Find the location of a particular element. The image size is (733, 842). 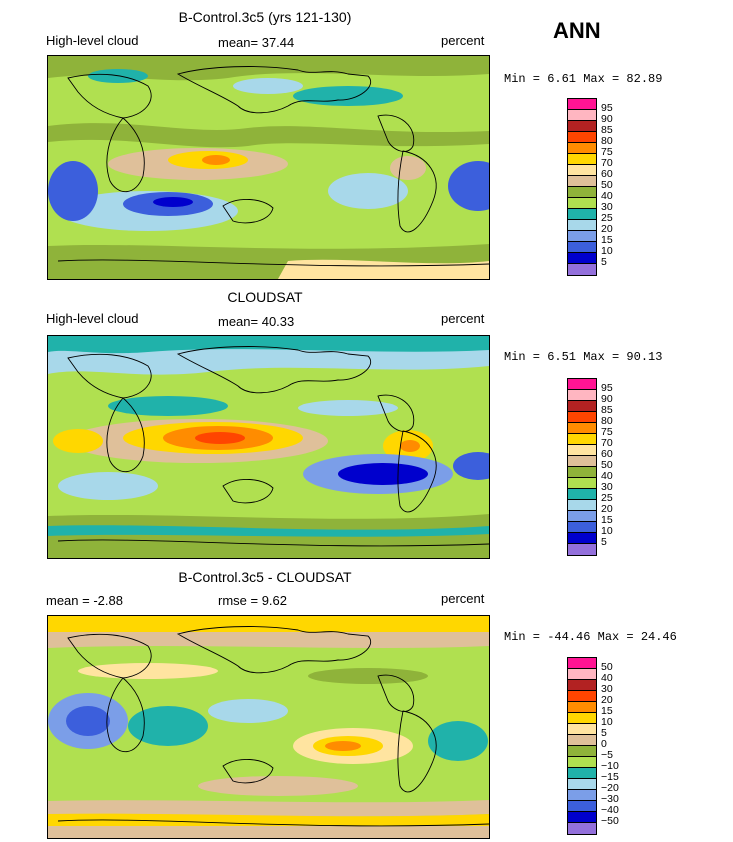

colorbar-tick-label: −20 is located at coordinates (610, 788).